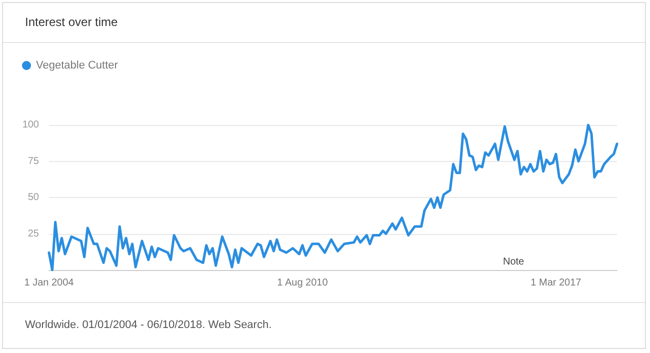 The height and width of the screenshot is (353, 650). I want to click on y-tick-label: 75, so click(34, 161).